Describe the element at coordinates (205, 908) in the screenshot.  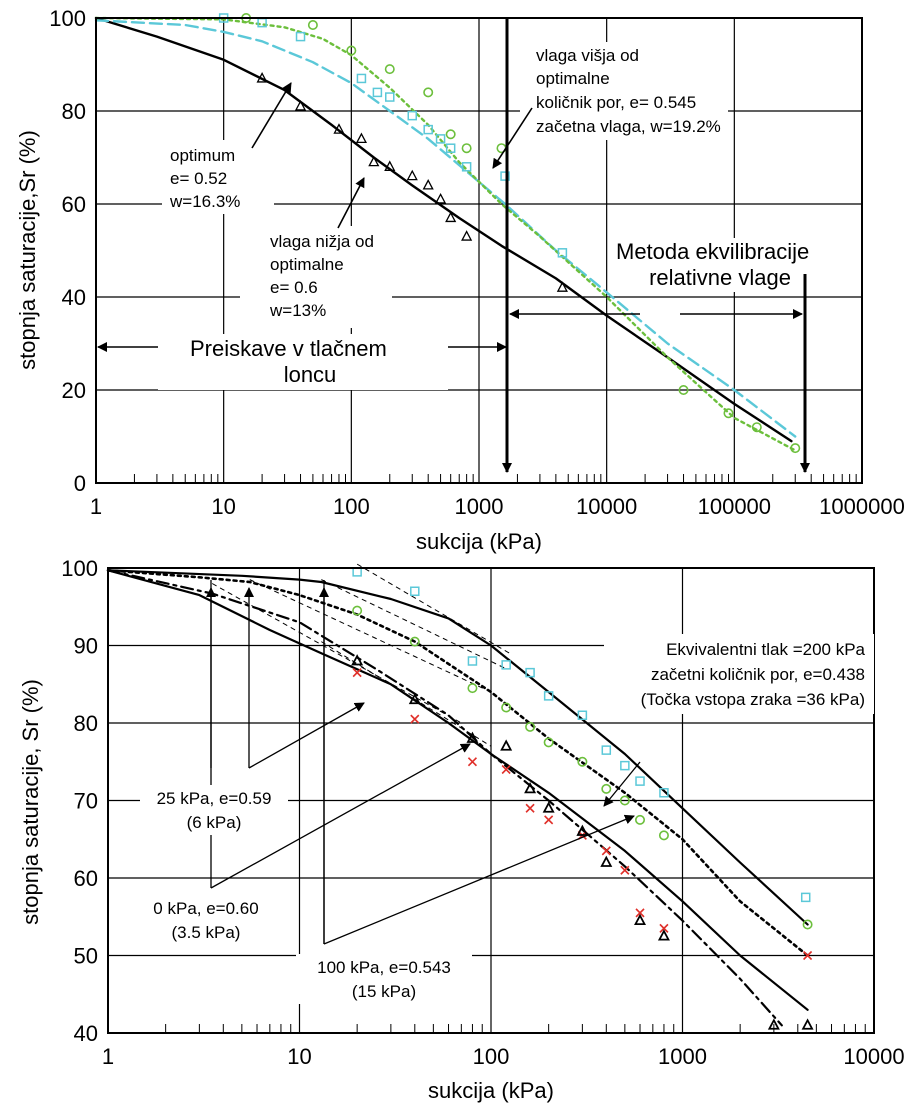
I see `annotation-text: 0 kPa, e=0.60` at that location.